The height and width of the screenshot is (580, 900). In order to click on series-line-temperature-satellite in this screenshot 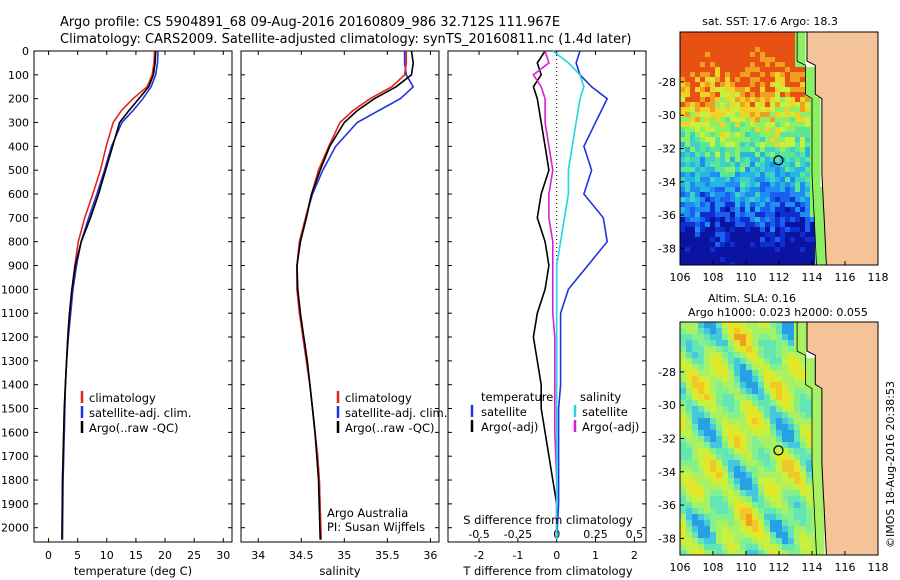, I will do `click(582, 295)`.